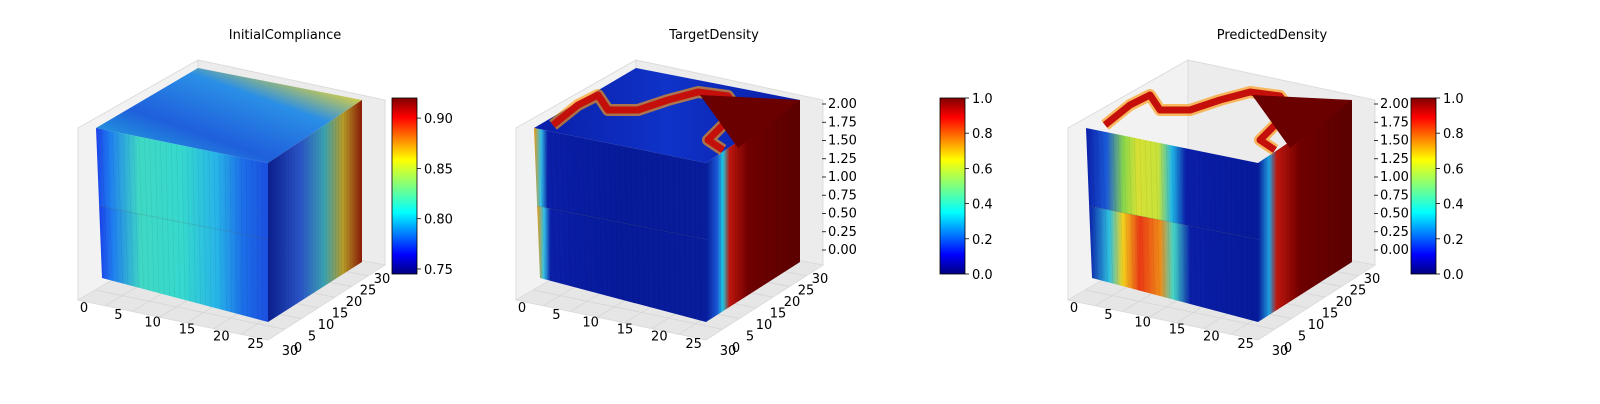 The height and width of the screenshot is (404, 1600). What do you see at coordinates (1437, 187) in the screenshot?
I see `colorbar-3: 0.0 0.2 0.4 0.6 0.8 1.0` at bounding box center [1437, 187].